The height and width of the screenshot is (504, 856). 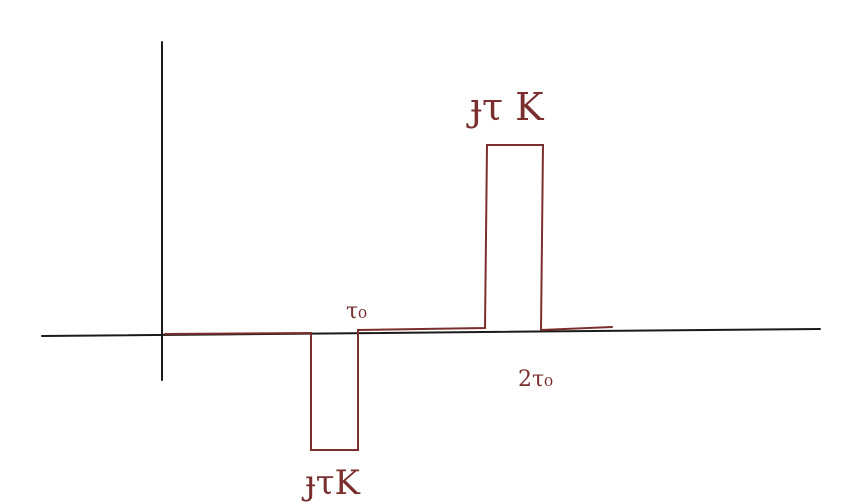 I want to click on two-t0-label: 2τ₀, so click(x=535, y=379).